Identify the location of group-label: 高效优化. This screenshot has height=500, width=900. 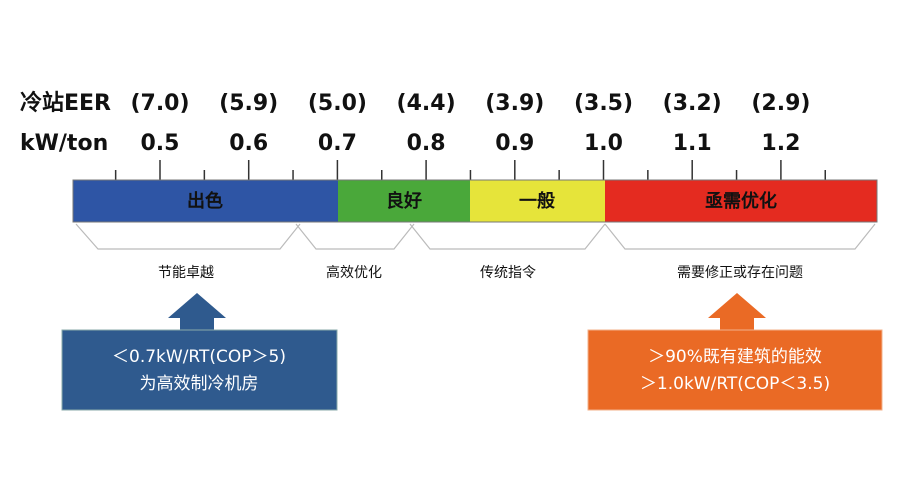
(354, 272).